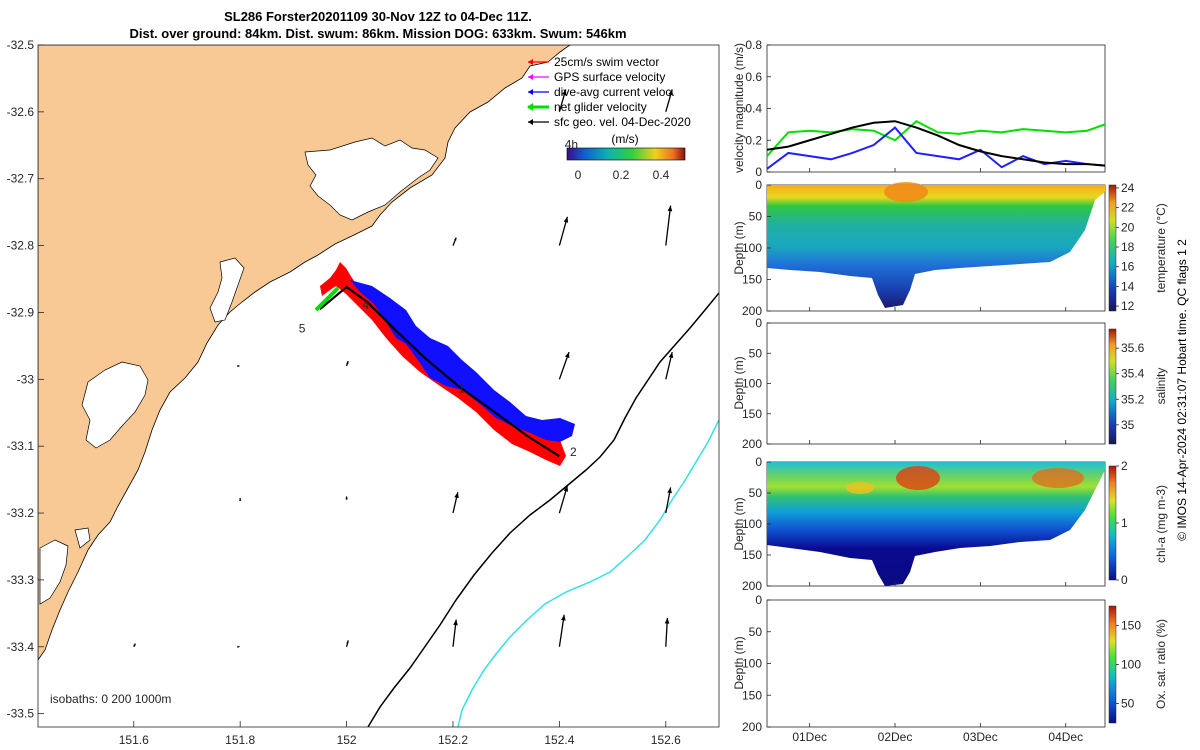  I want to click on chla-field, so click(936, 524).